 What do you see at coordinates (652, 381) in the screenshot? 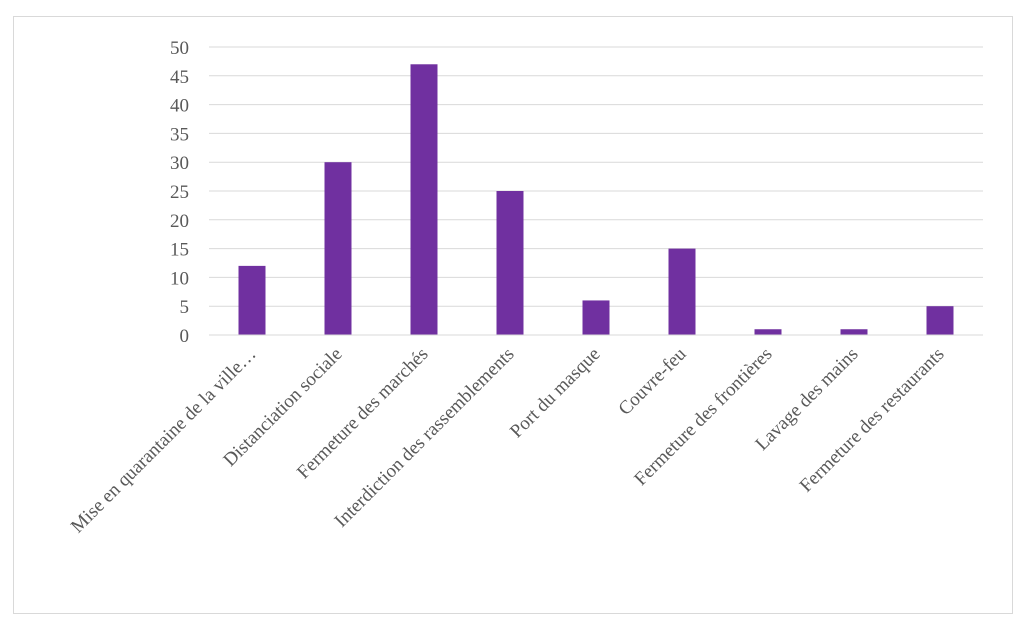
I see `x-tick-label: Couvre-feu` at bounding box center [652, 381].